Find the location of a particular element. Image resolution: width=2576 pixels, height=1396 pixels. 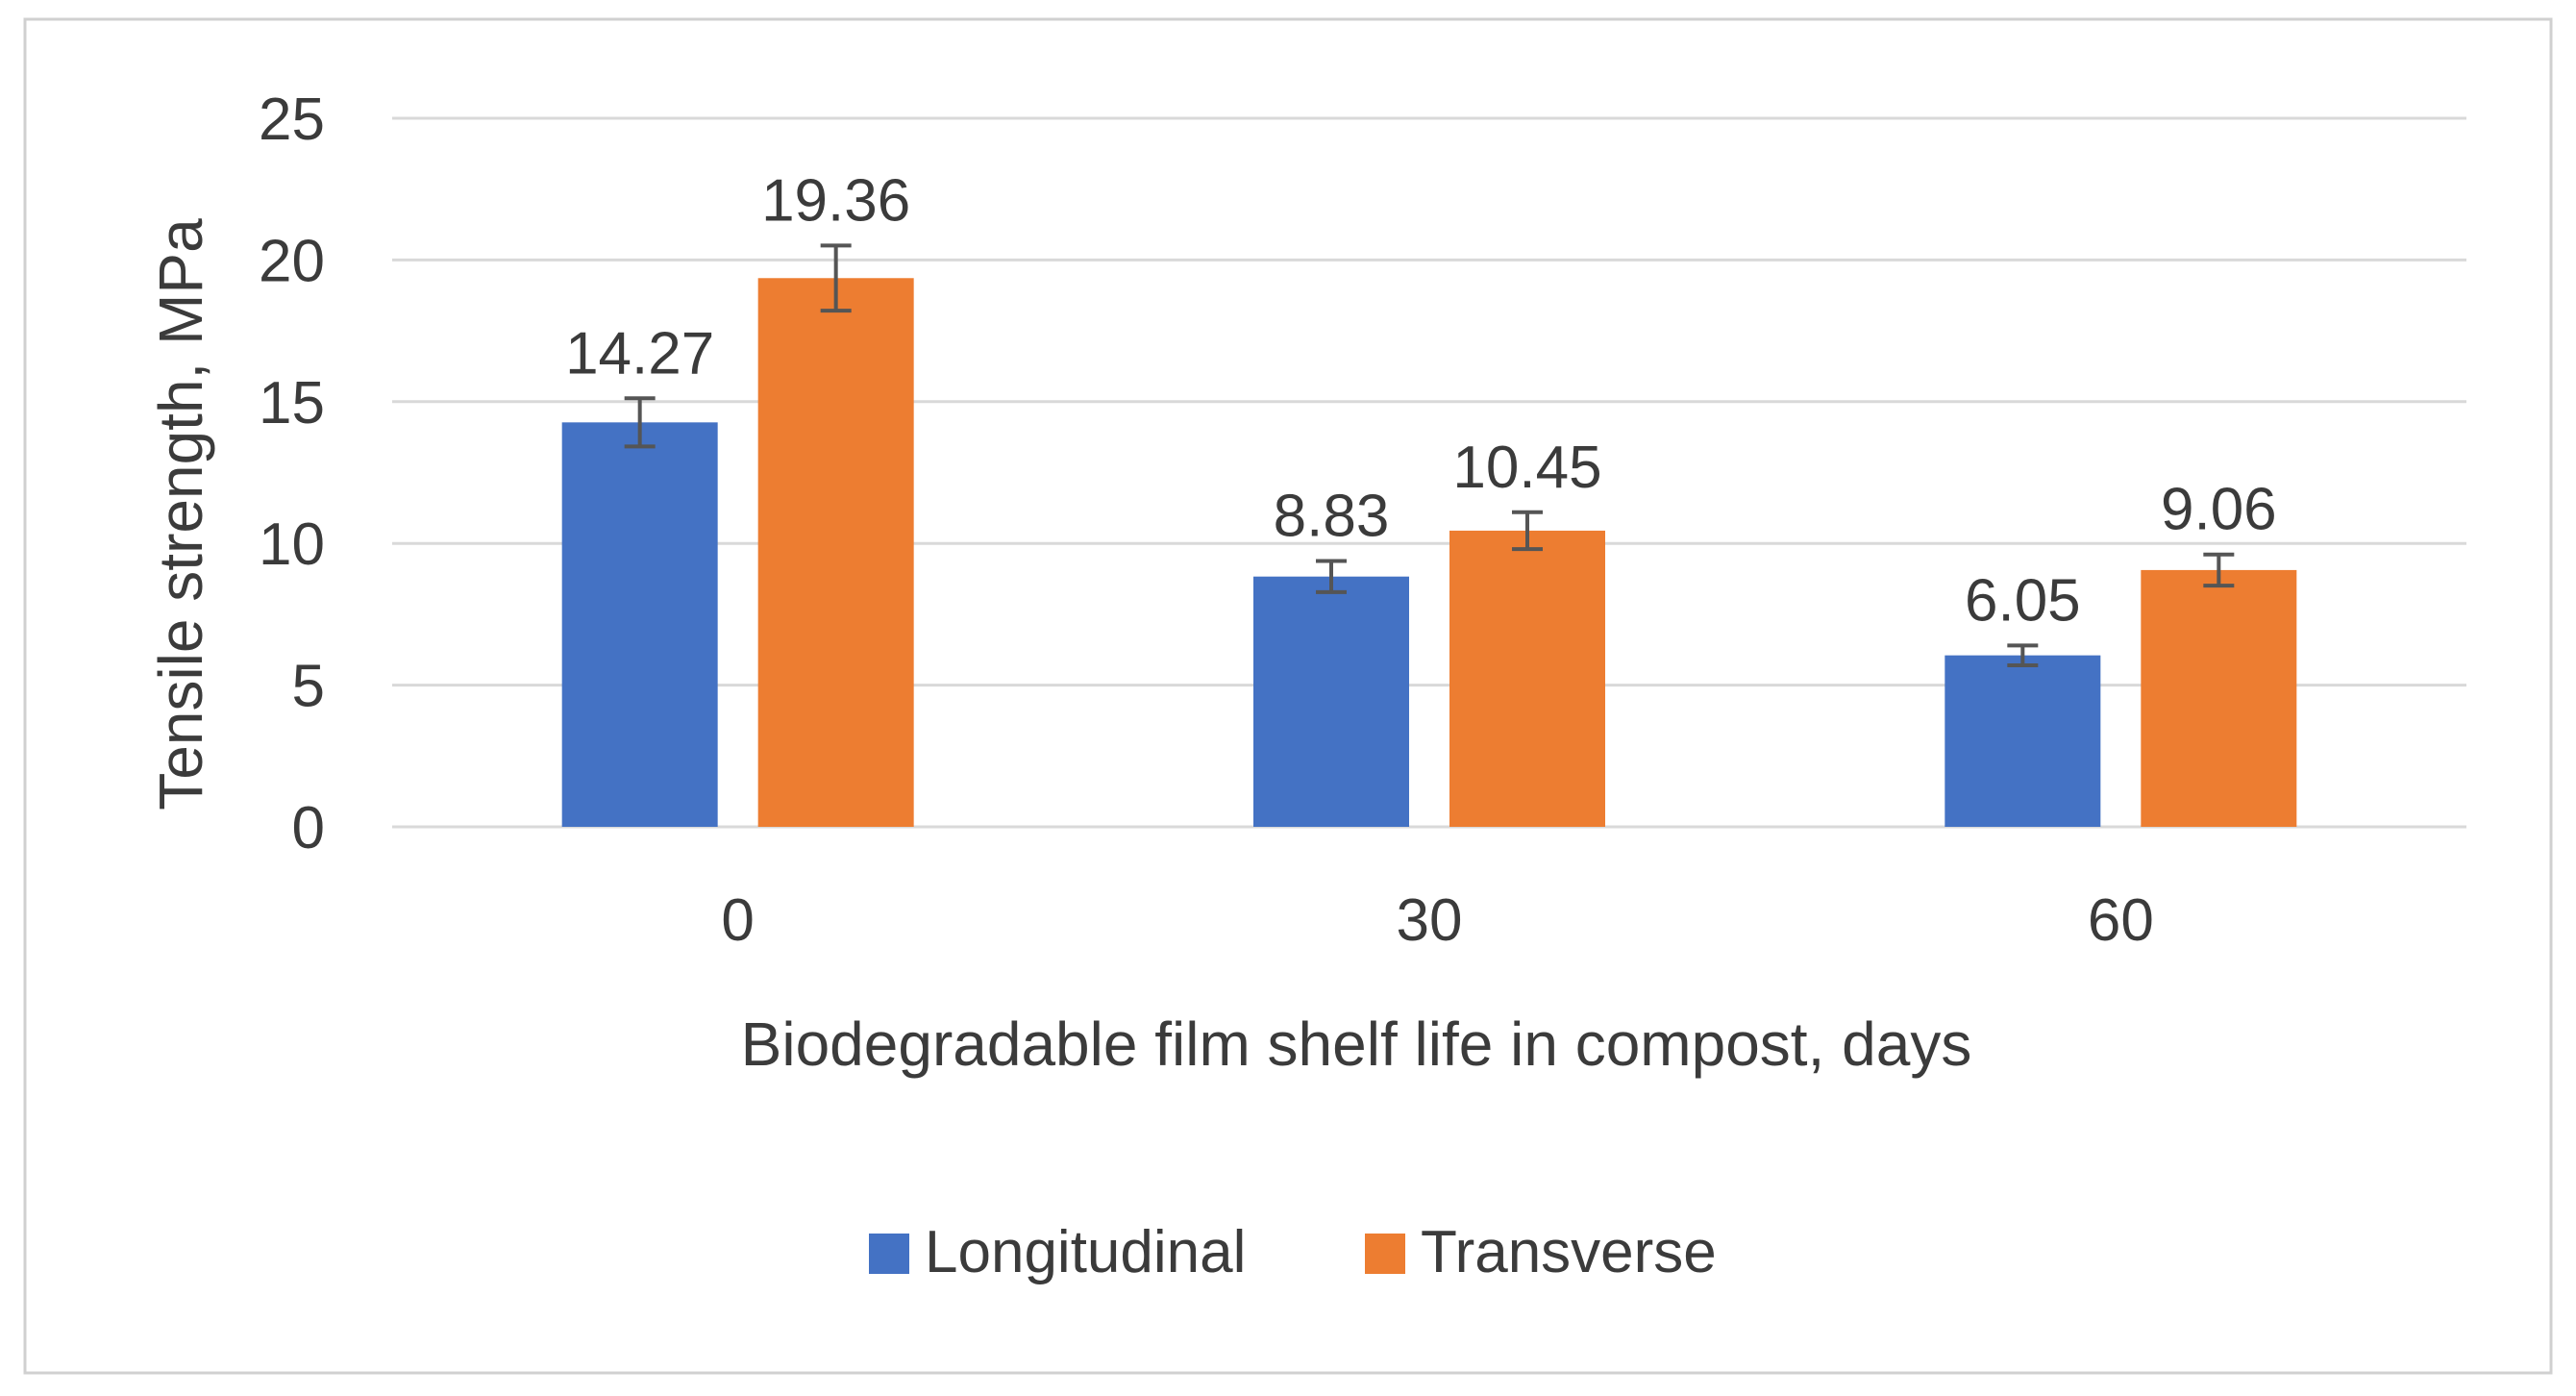

x-tick-label: 0 is located at coordinates (738, 920).